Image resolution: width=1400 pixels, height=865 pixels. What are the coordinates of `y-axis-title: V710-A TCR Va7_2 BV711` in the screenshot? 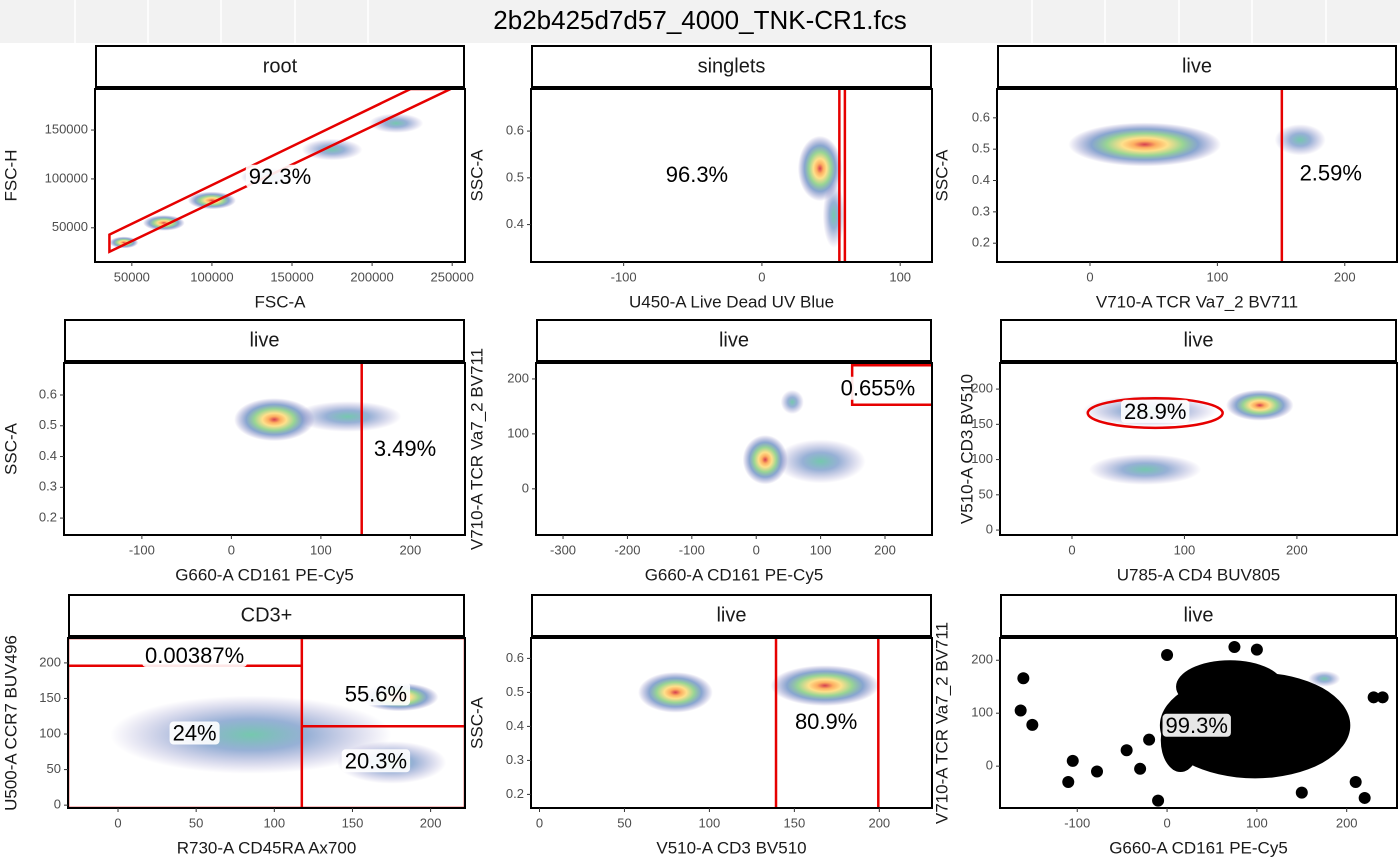 It's located at (941, 723).